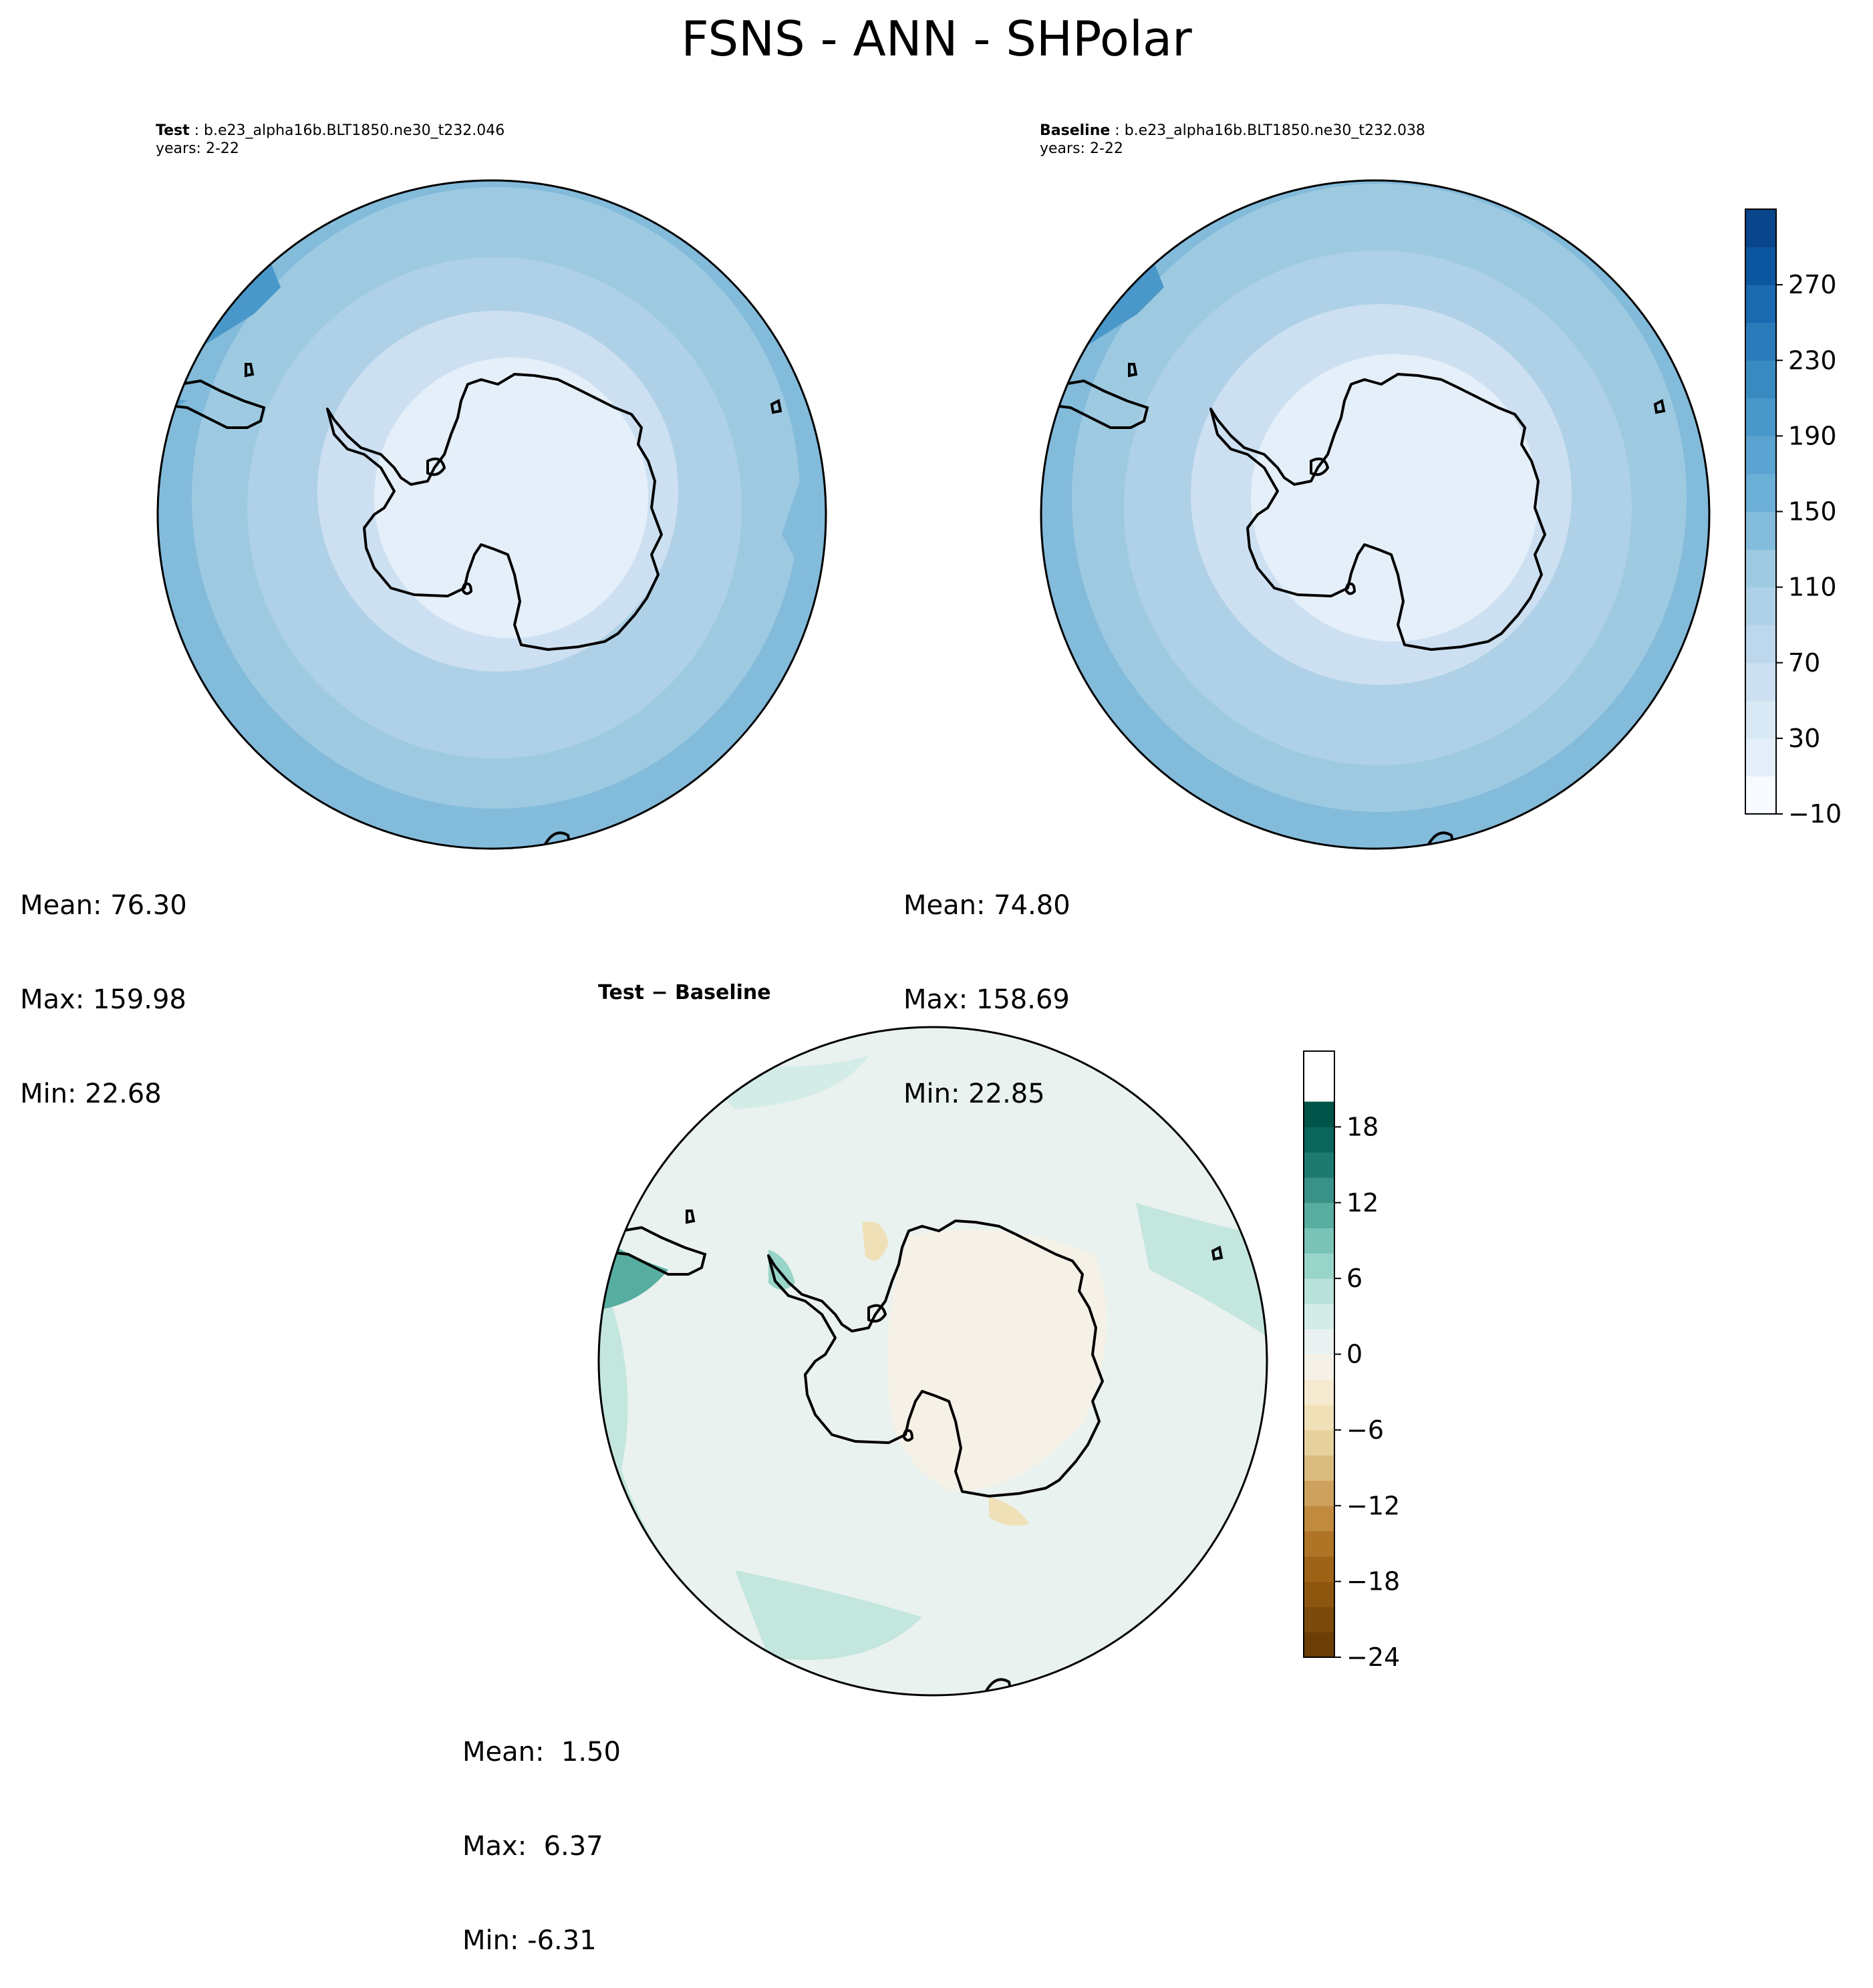  What do you see at coordinates (347, 130) in the screenshot?
I see `test-label-case: : b.e23_alpha16b.BLT1850.ne30_t232.046` at bounding box center [347, 130].